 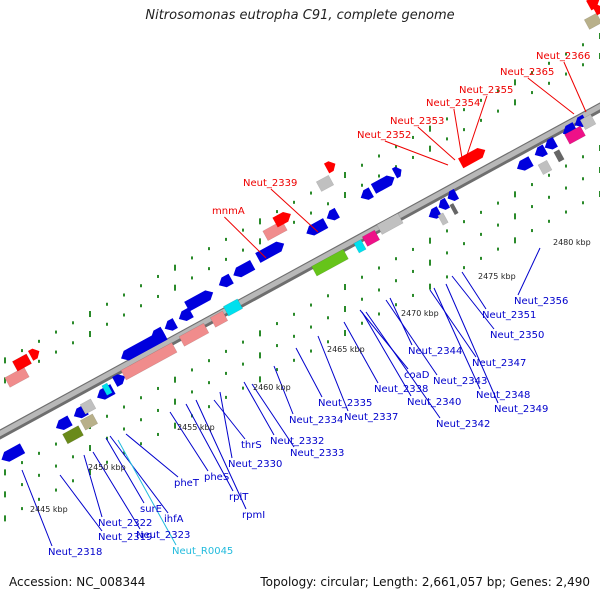 What do you see at coordinates (239, 497) in the screenshot?
I see `bottom-label: rplT` at bounding box center [239, 497].